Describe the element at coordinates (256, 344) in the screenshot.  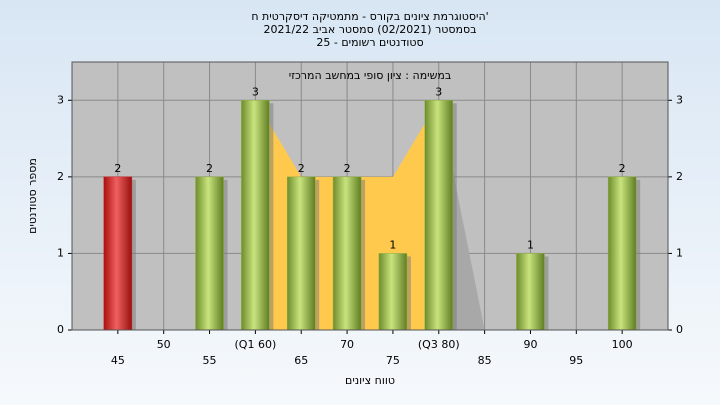
I see `x-tick-label: (Q1 60)` at that location.